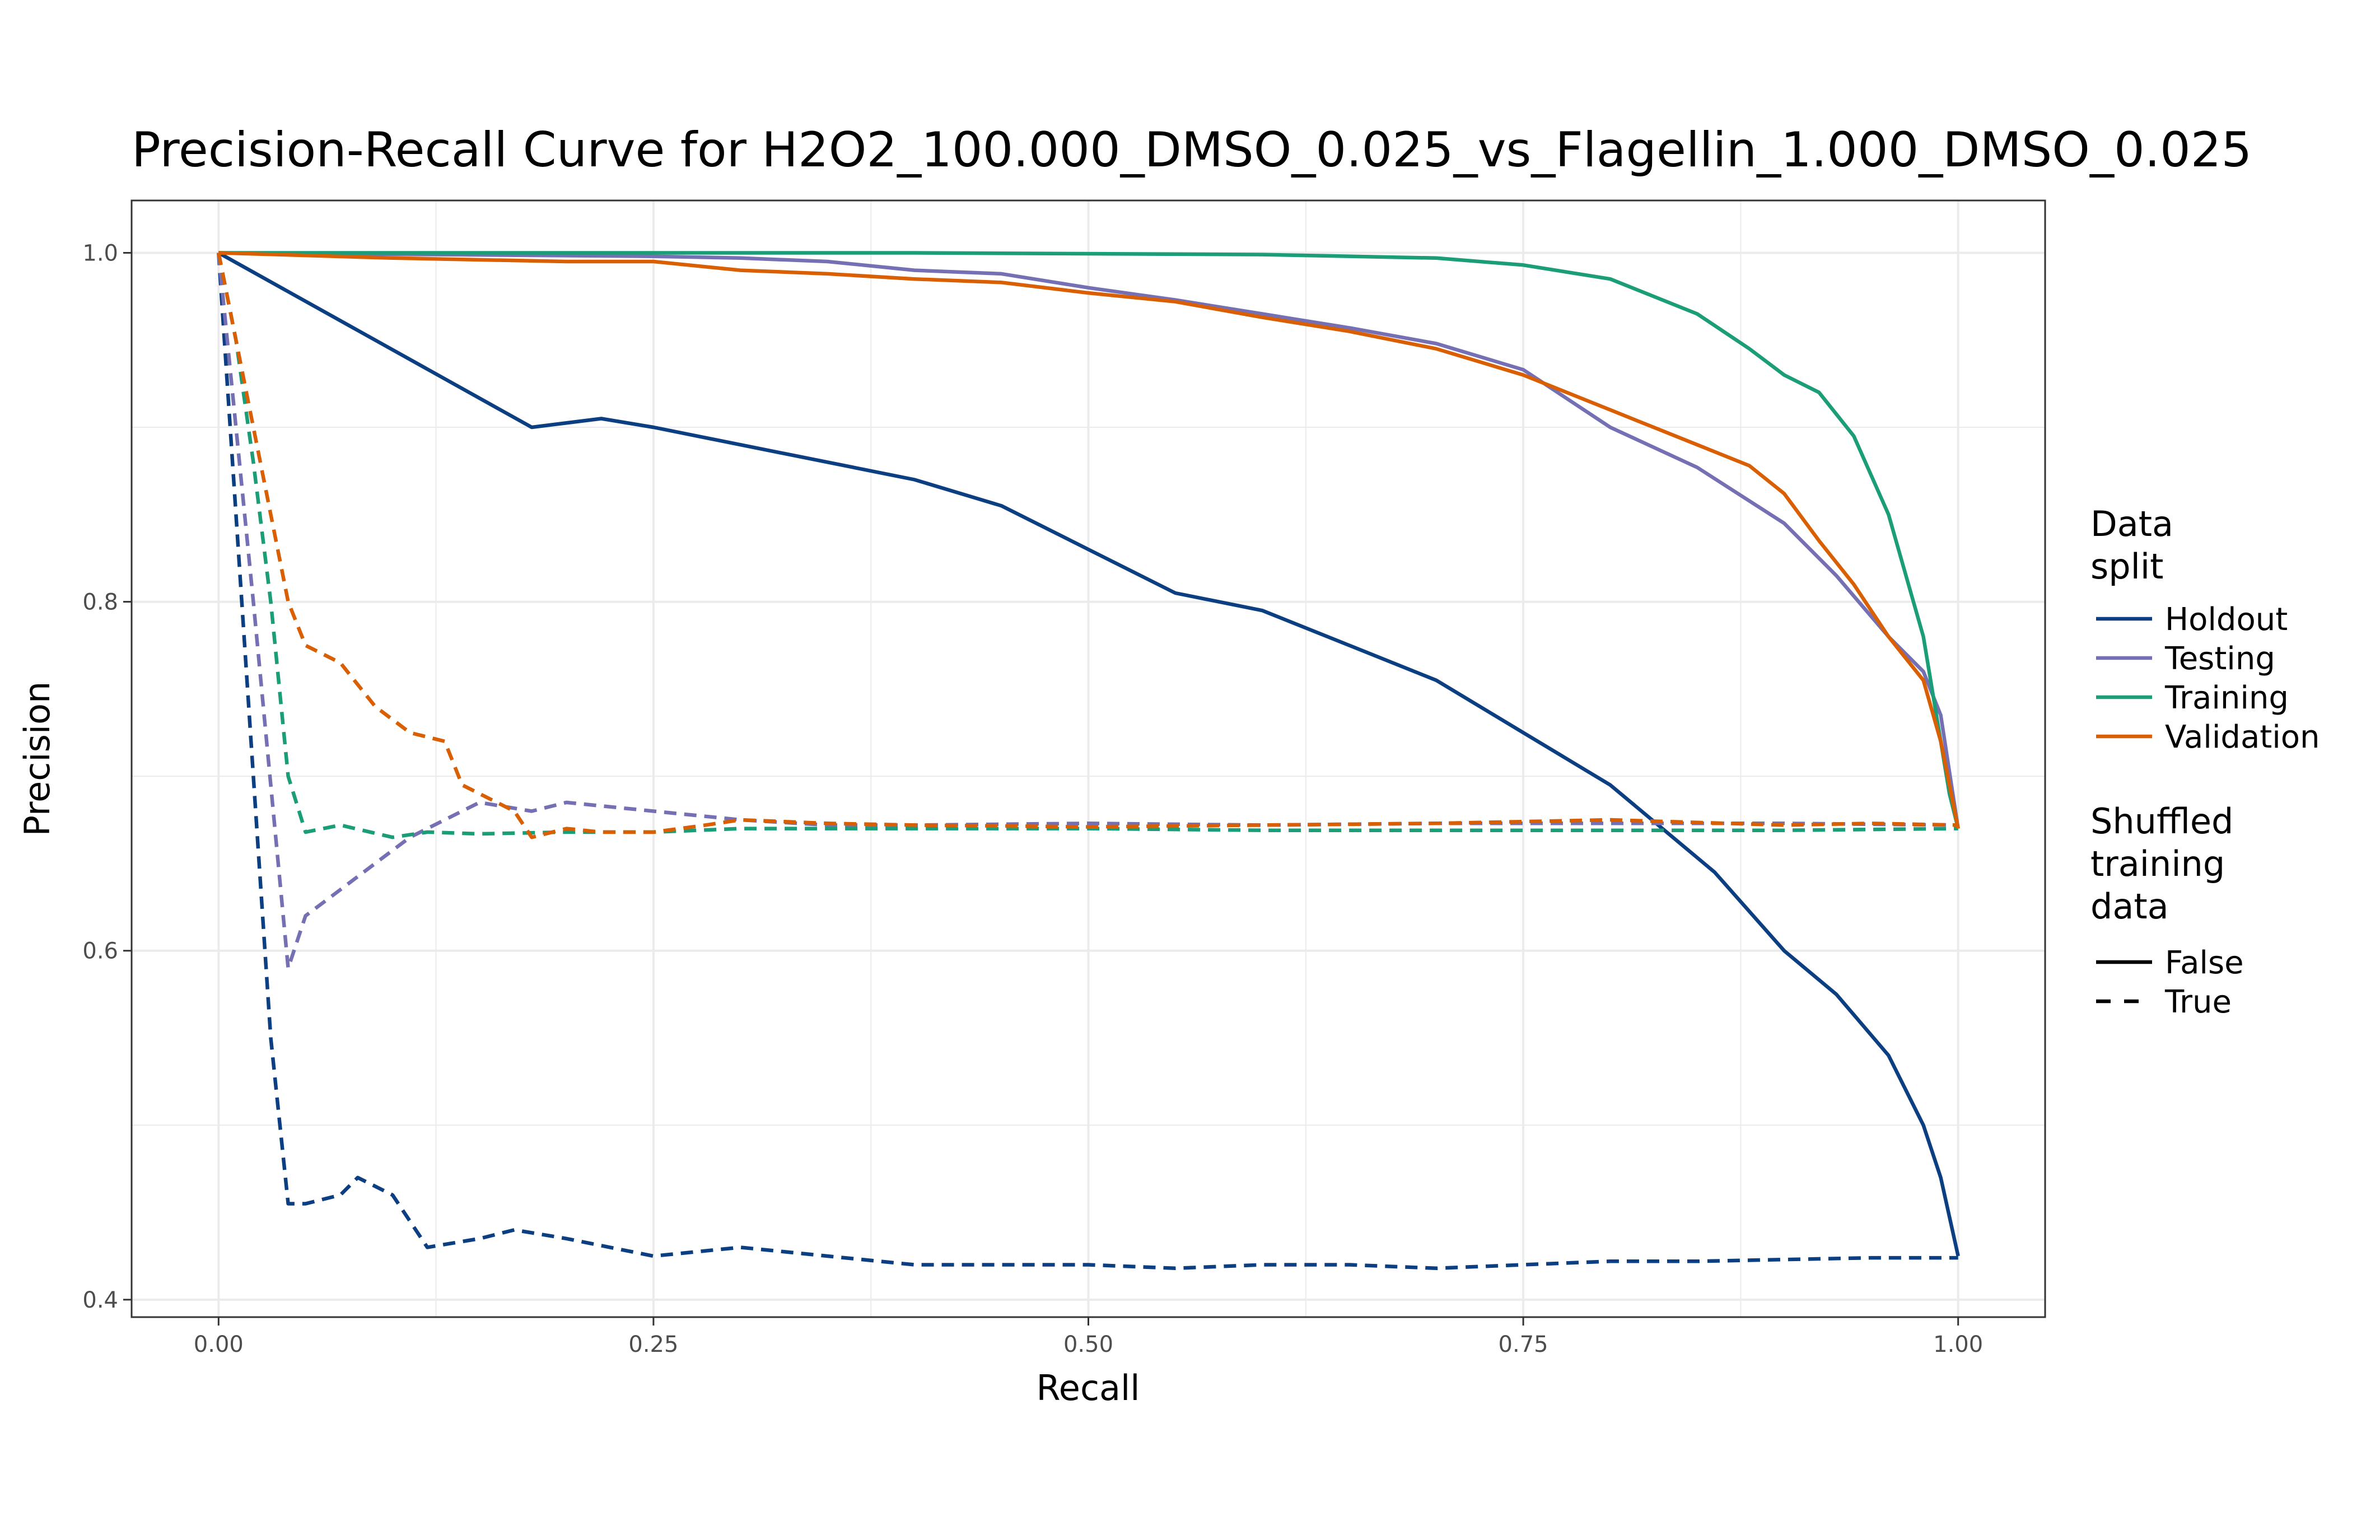  Describe the element at coordinates (2158, 864) in the screenshot. I see `legend-linetype-title: training` at that location.